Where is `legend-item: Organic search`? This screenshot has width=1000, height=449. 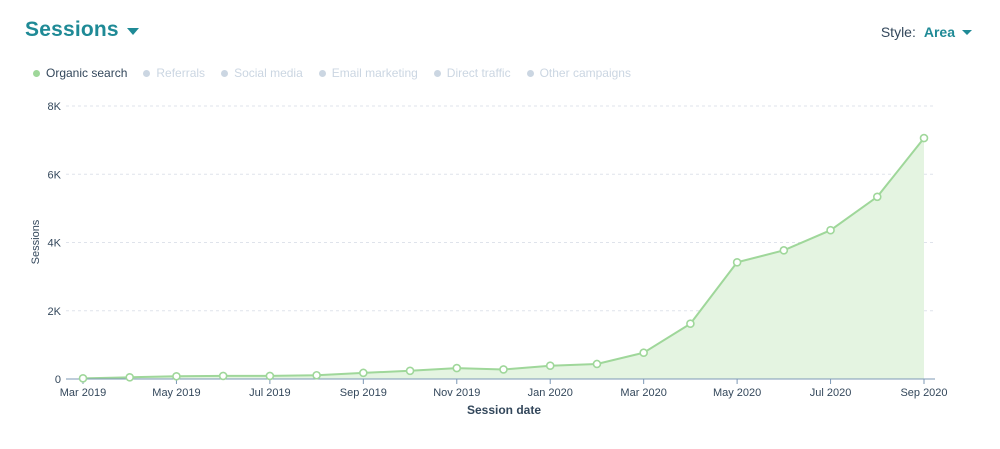 legend-item: Organic search is located at coordinates (80, 73).